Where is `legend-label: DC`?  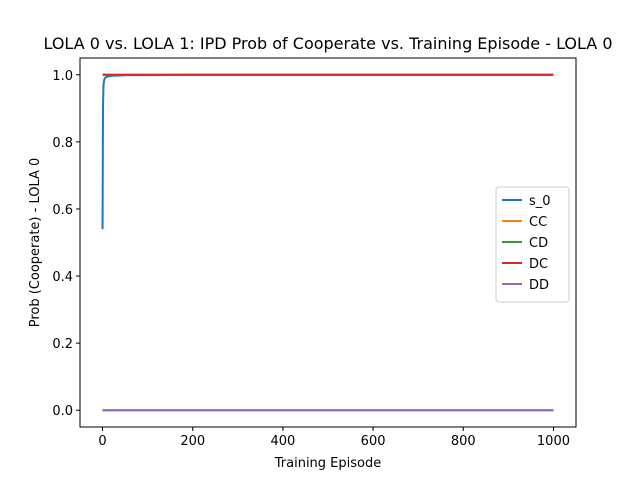 legend-label: DC is located at coordinates (538, 264).